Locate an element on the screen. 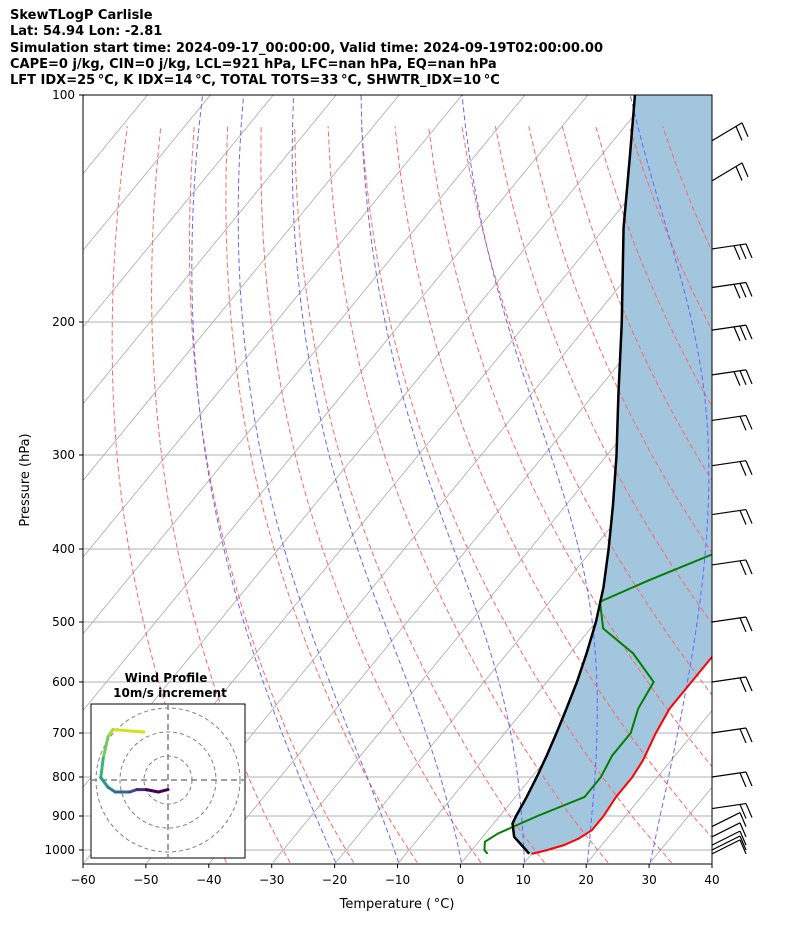  y-tick-label: 400 is located at coordinates (63, 549).